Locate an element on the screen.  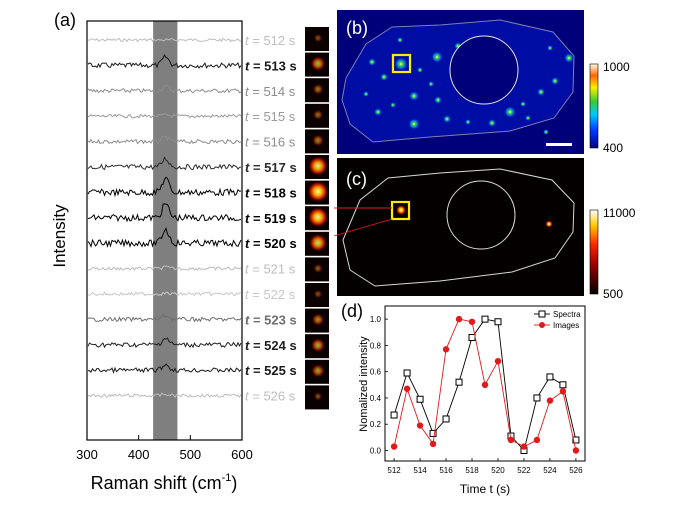
hot-image is located at coordinates (460, 227).